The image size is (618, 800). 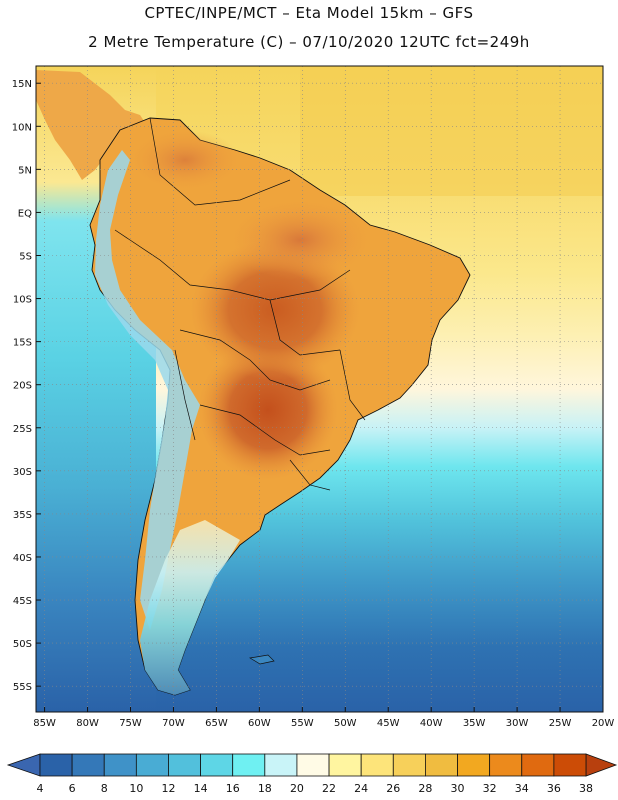 I want to click on colorbar-label: 16, so click(x=233, y=788).